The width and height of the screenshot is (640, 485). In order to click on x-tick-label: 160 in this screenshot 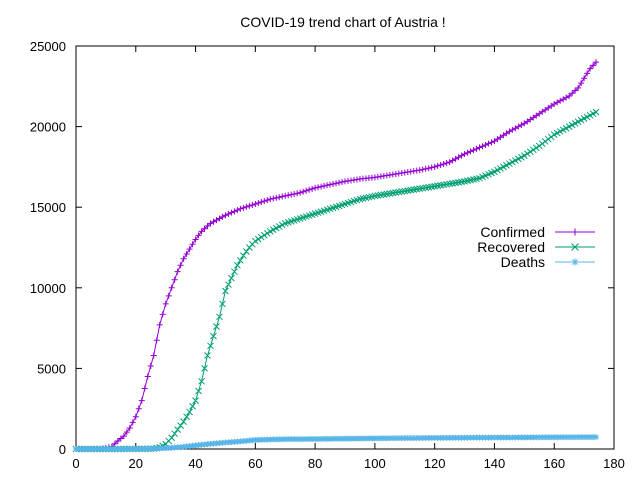, I will do `click(554, 463)`.